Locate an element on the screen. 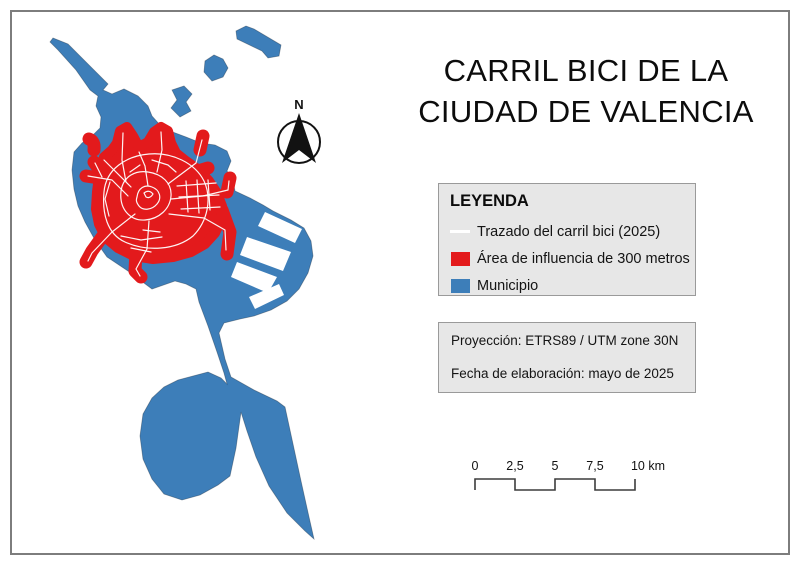 The width and height of the screenshot is (800, 566). influence-tentacle-southeast is located at coordinates (226, 232).